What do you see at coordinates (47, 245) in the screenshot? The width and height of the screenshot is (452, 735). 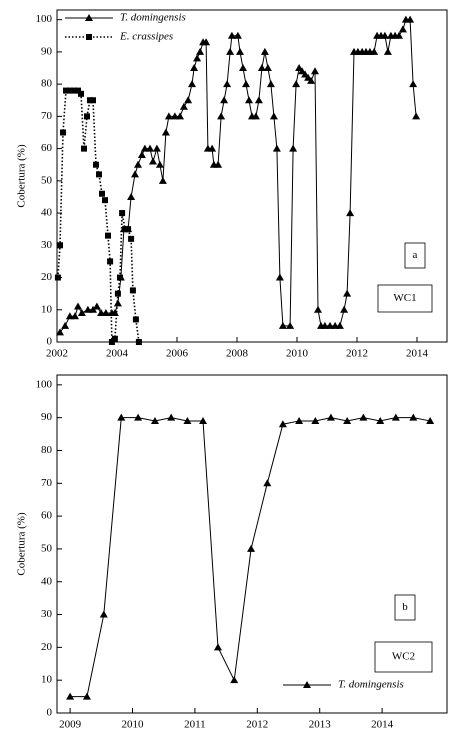 I see `y-tick-label: 30` at bounding box center [47, 245].